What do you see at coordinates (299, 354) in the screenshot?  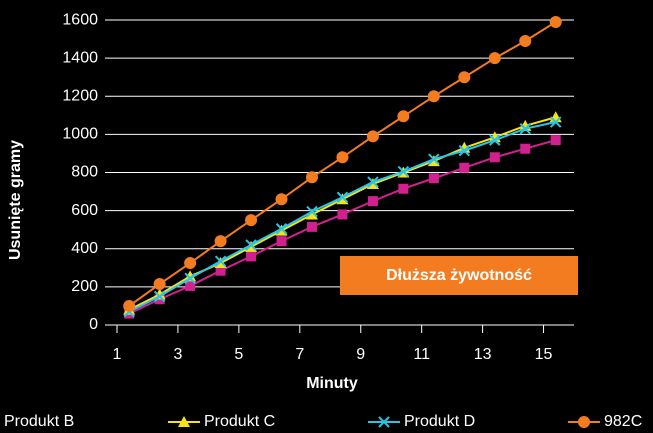 I see `x-tick-label: 7` at bounding box center [299, 354].